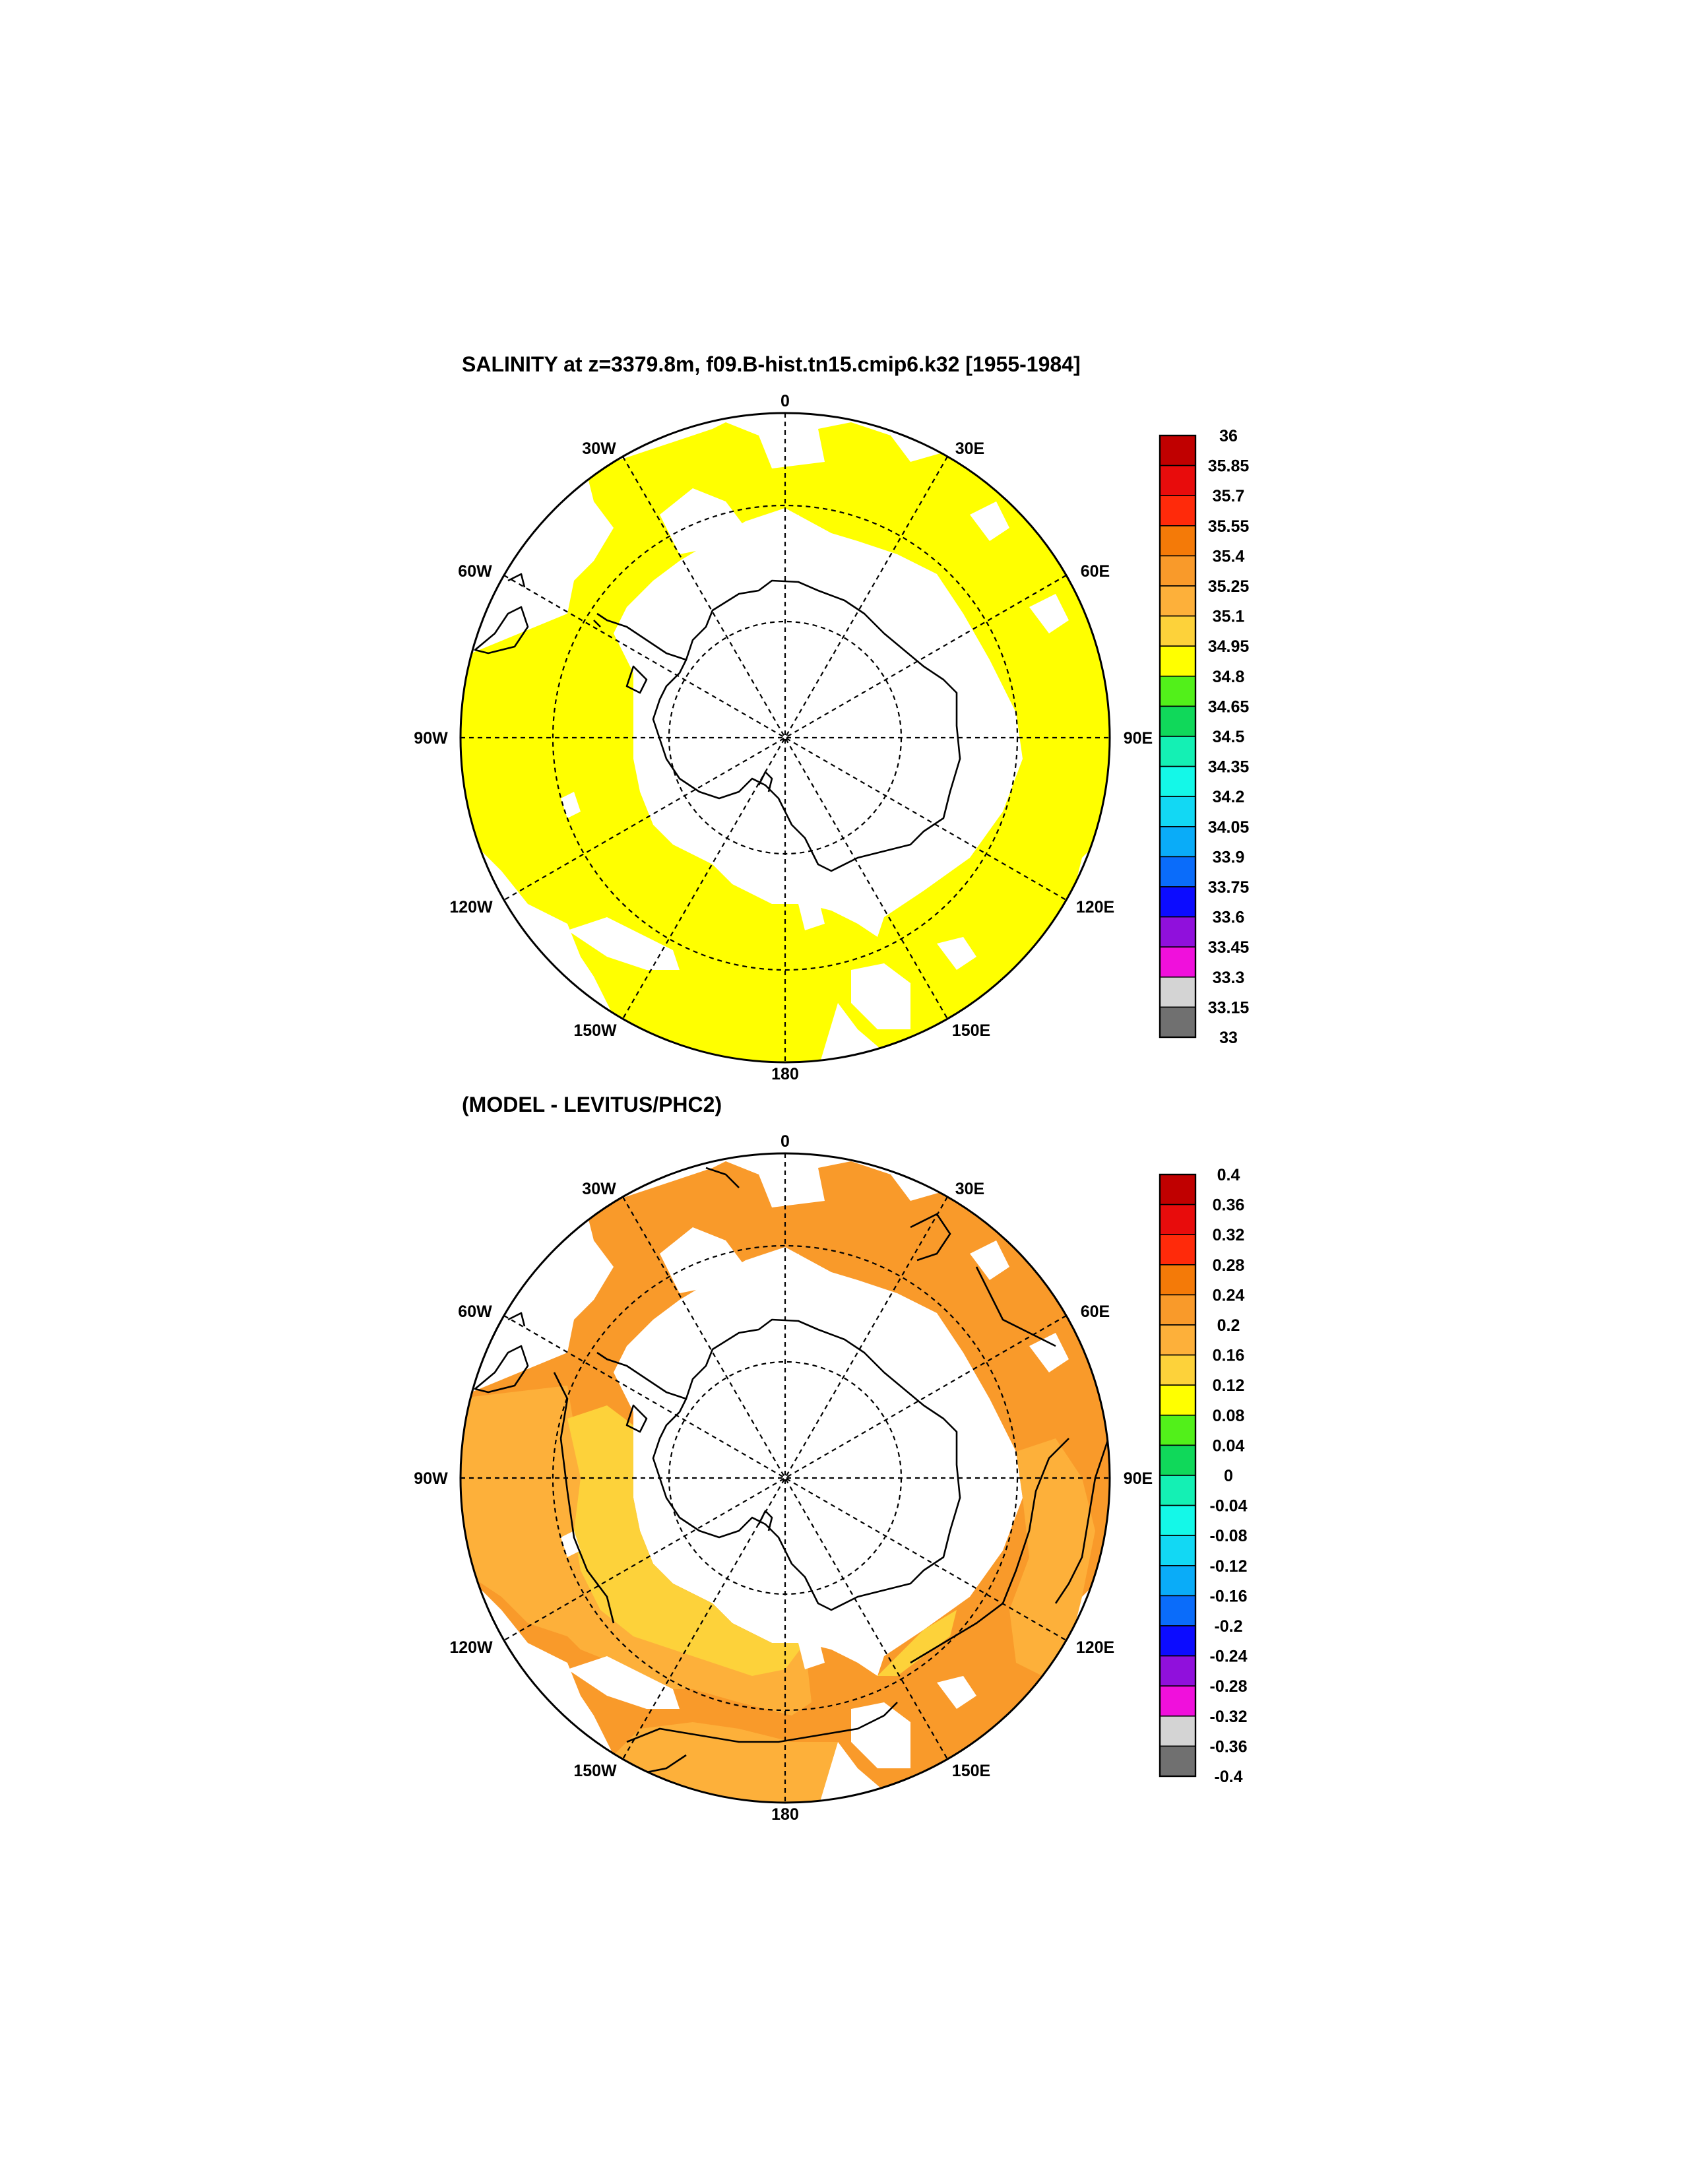 This screenshot has height=2184, width=1689. I want to click on colorbar-tick-label: 34.95, so click(1229, 646).